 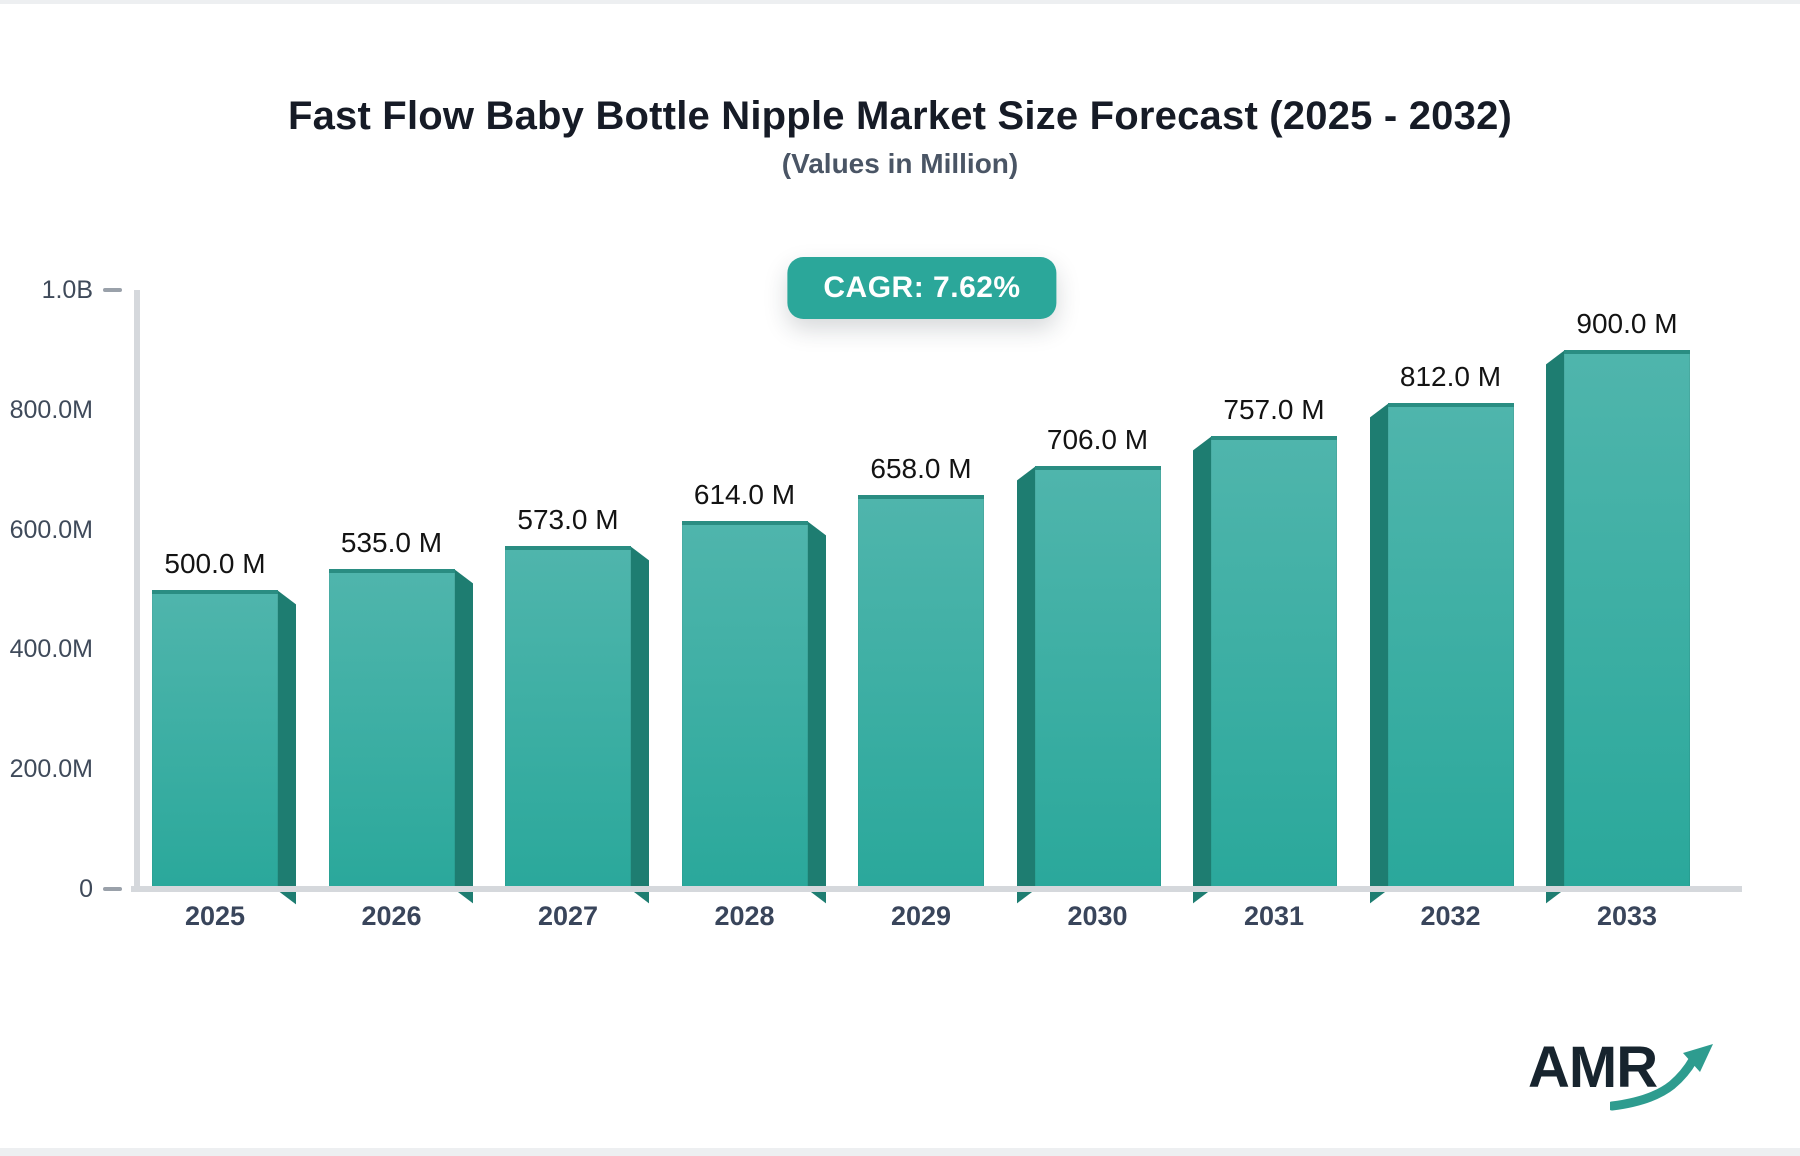 What do you see at coordinates (936, 889) in the screenshot?
I see `x-axis-line` at bounding box center [936, 889].